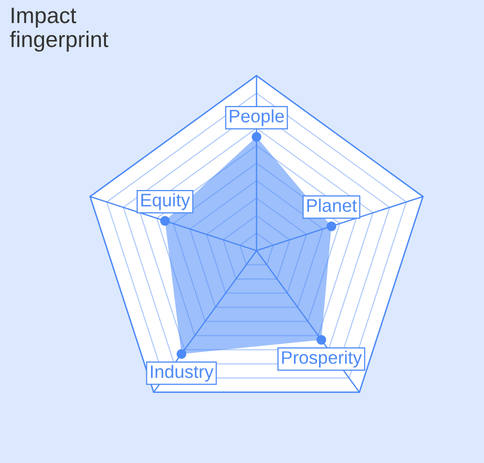  What do you see at coordinates (59, 30) in the screenshot?
I see `chart-title: Impact fingerprint` at bounding box center [59, 30].